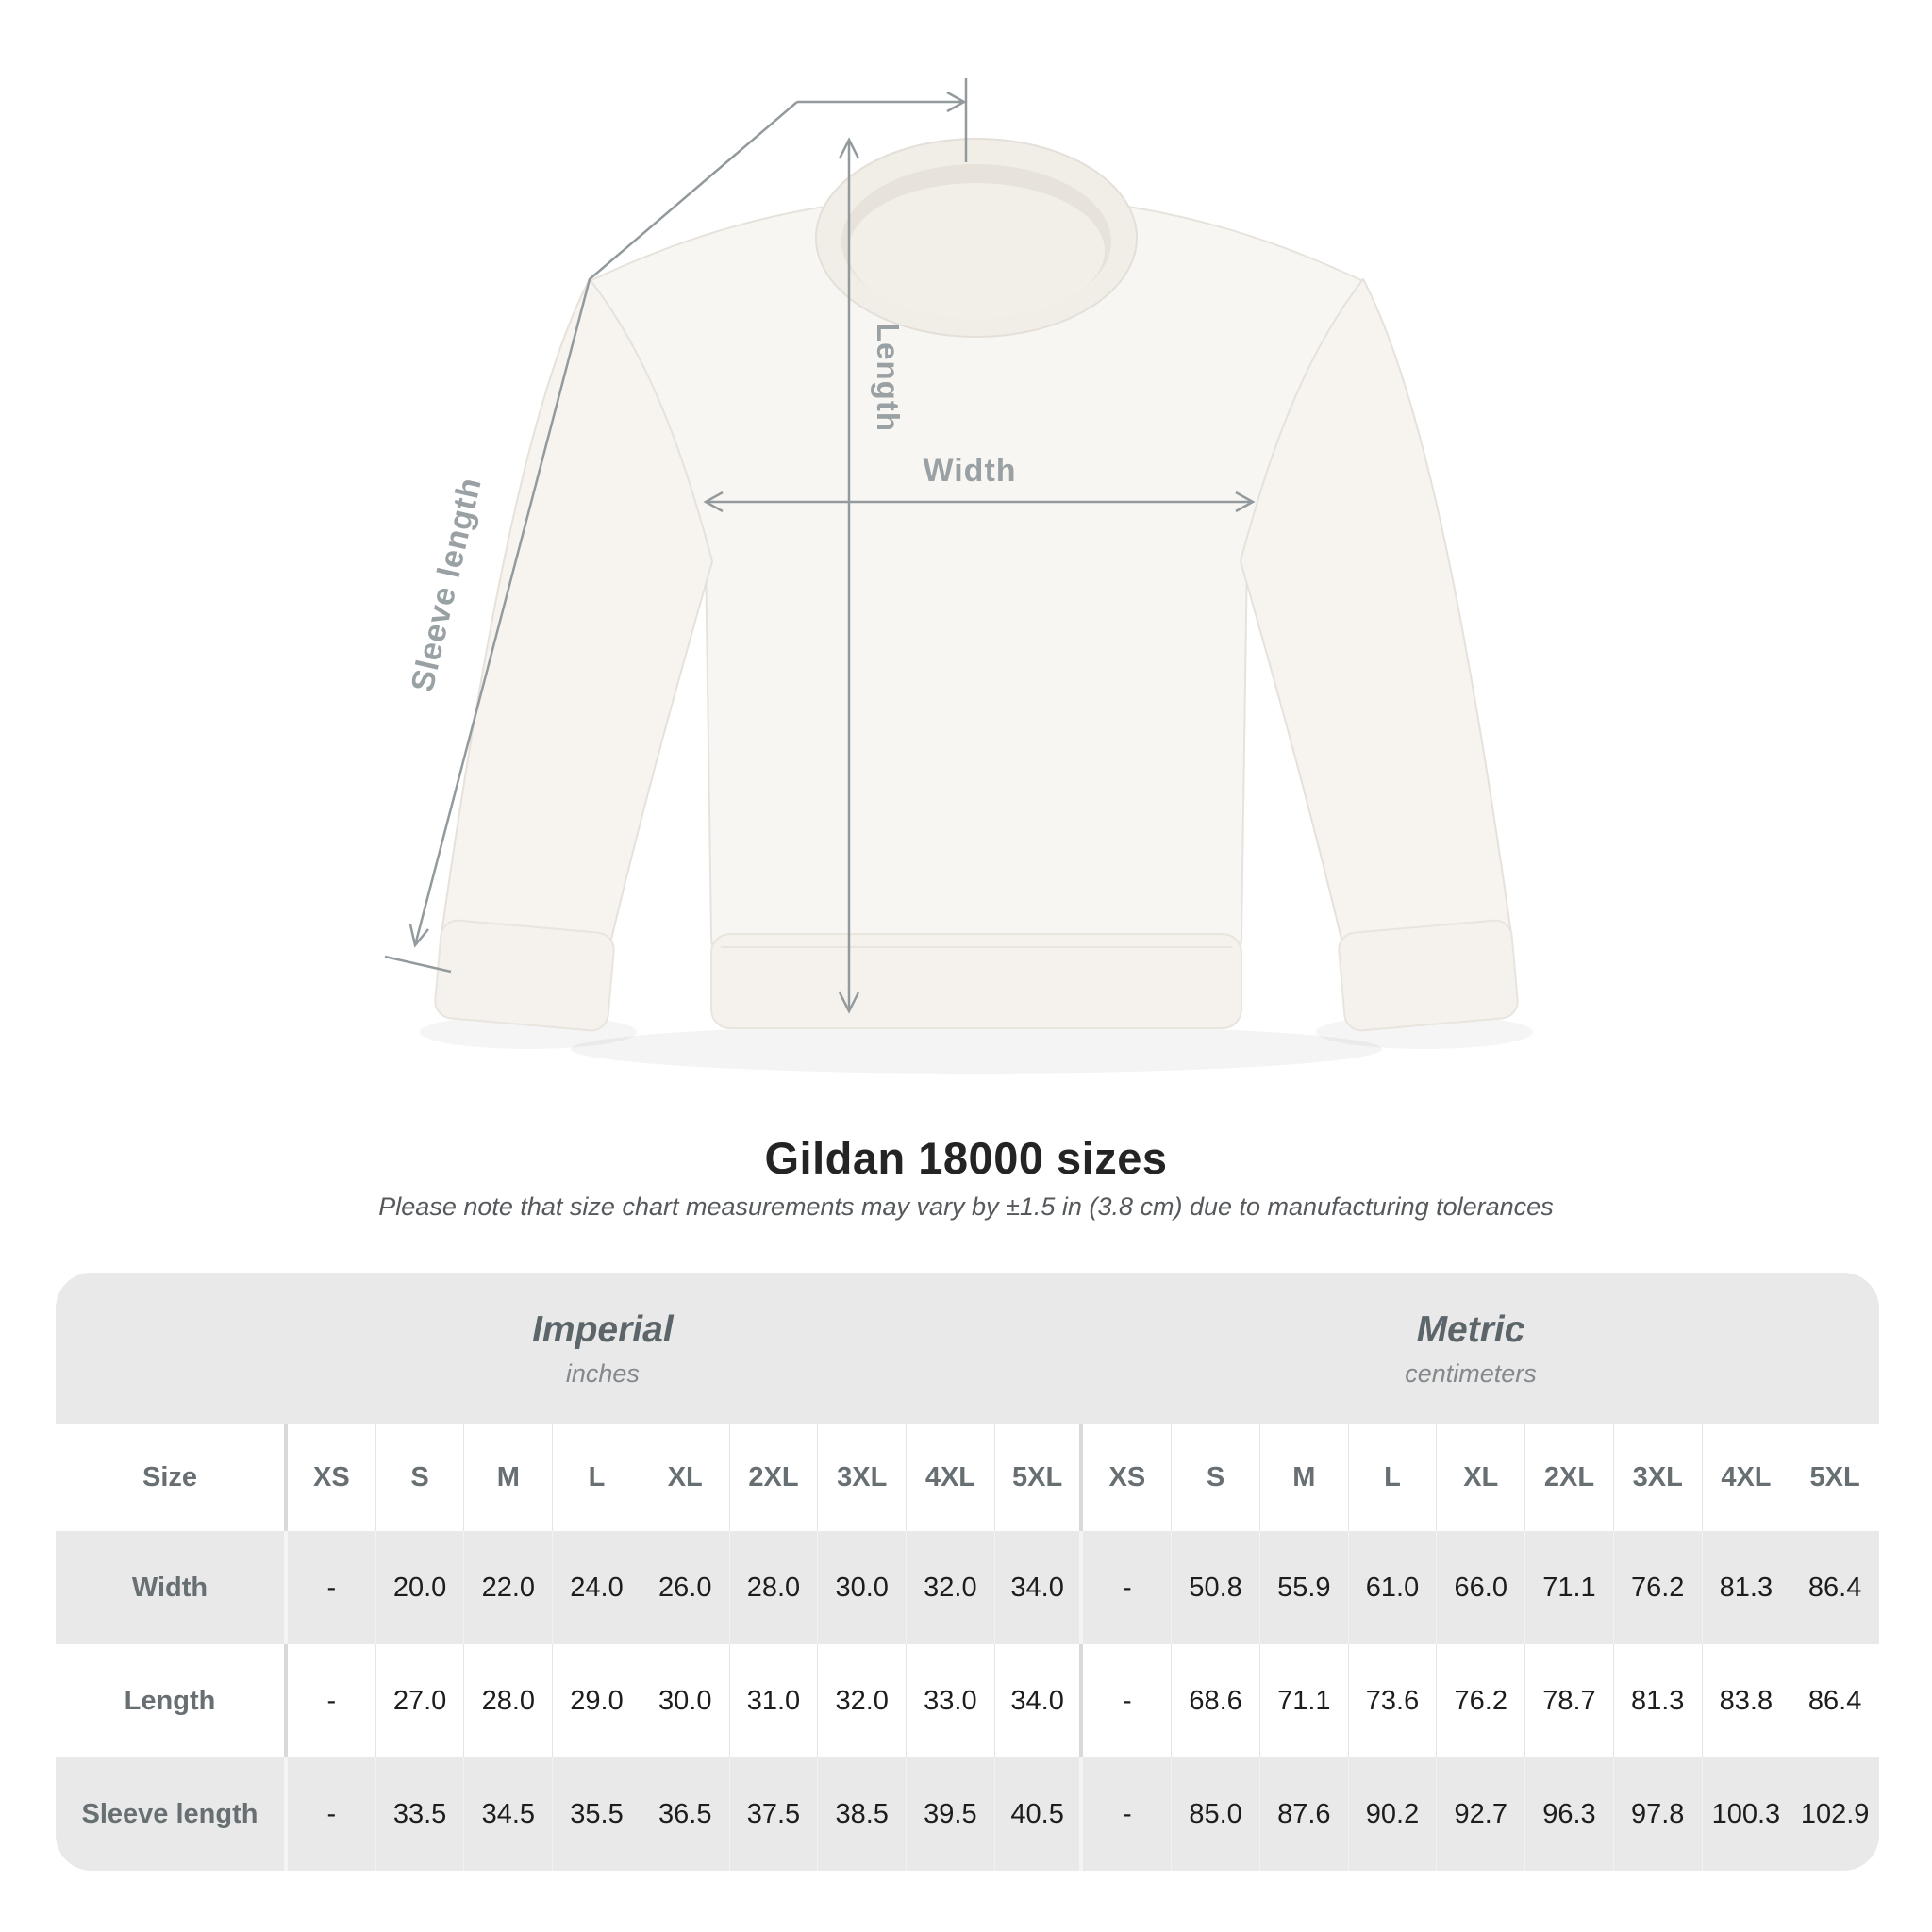 This screenshot has height=1932, width=1932. I want to click on sleeve-line-end-bar-bottom, so click(418, 964).